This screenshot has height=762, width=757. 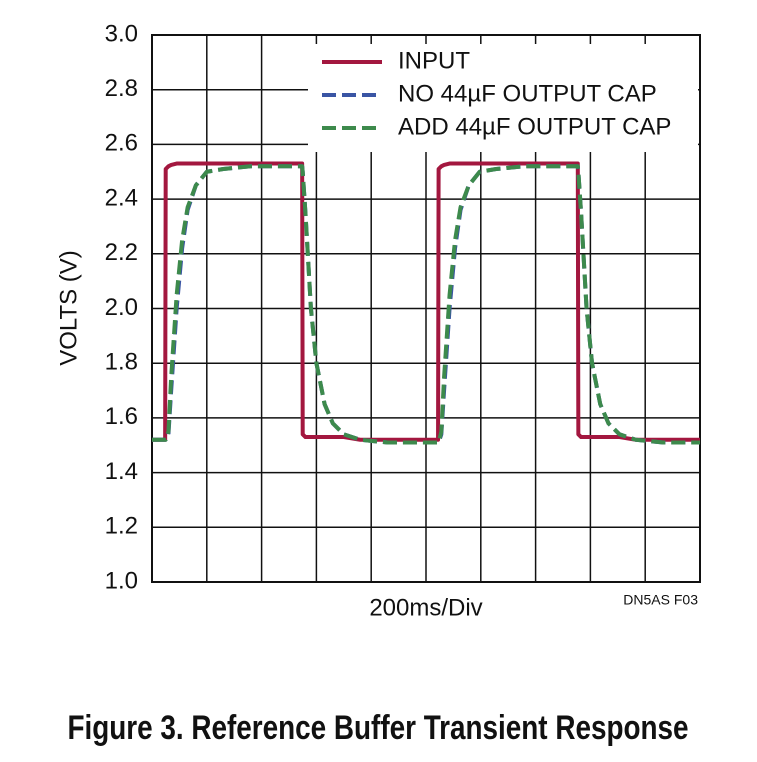 What do you see at coordinates (660, 600) in the screenshot?
I see `annotation: DN5AS F03` at bounding box center [660, 600].